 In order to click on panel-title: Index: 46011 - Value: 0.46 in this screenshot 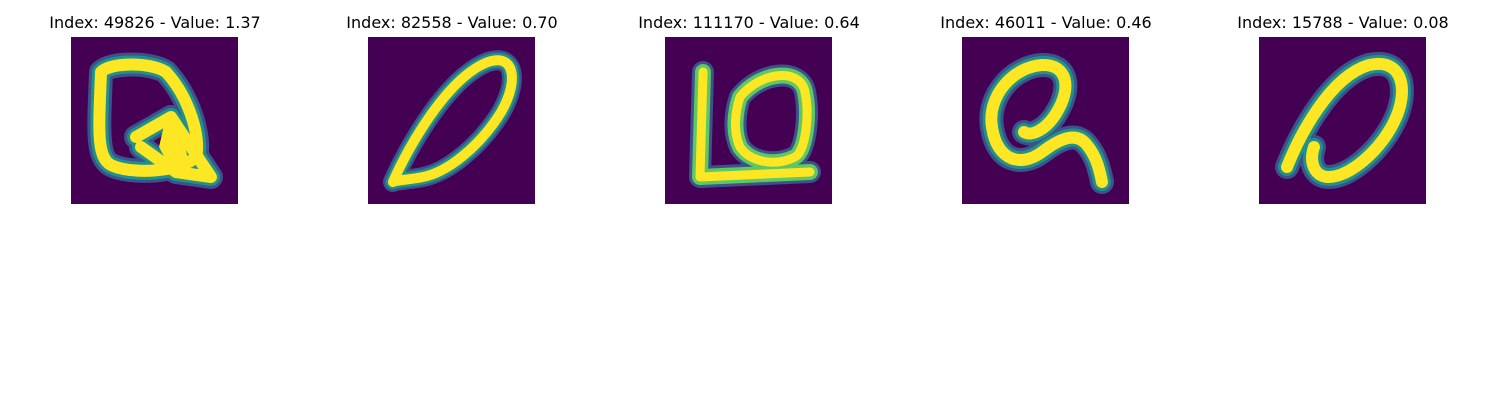, I will do `click(1046, 22)`.